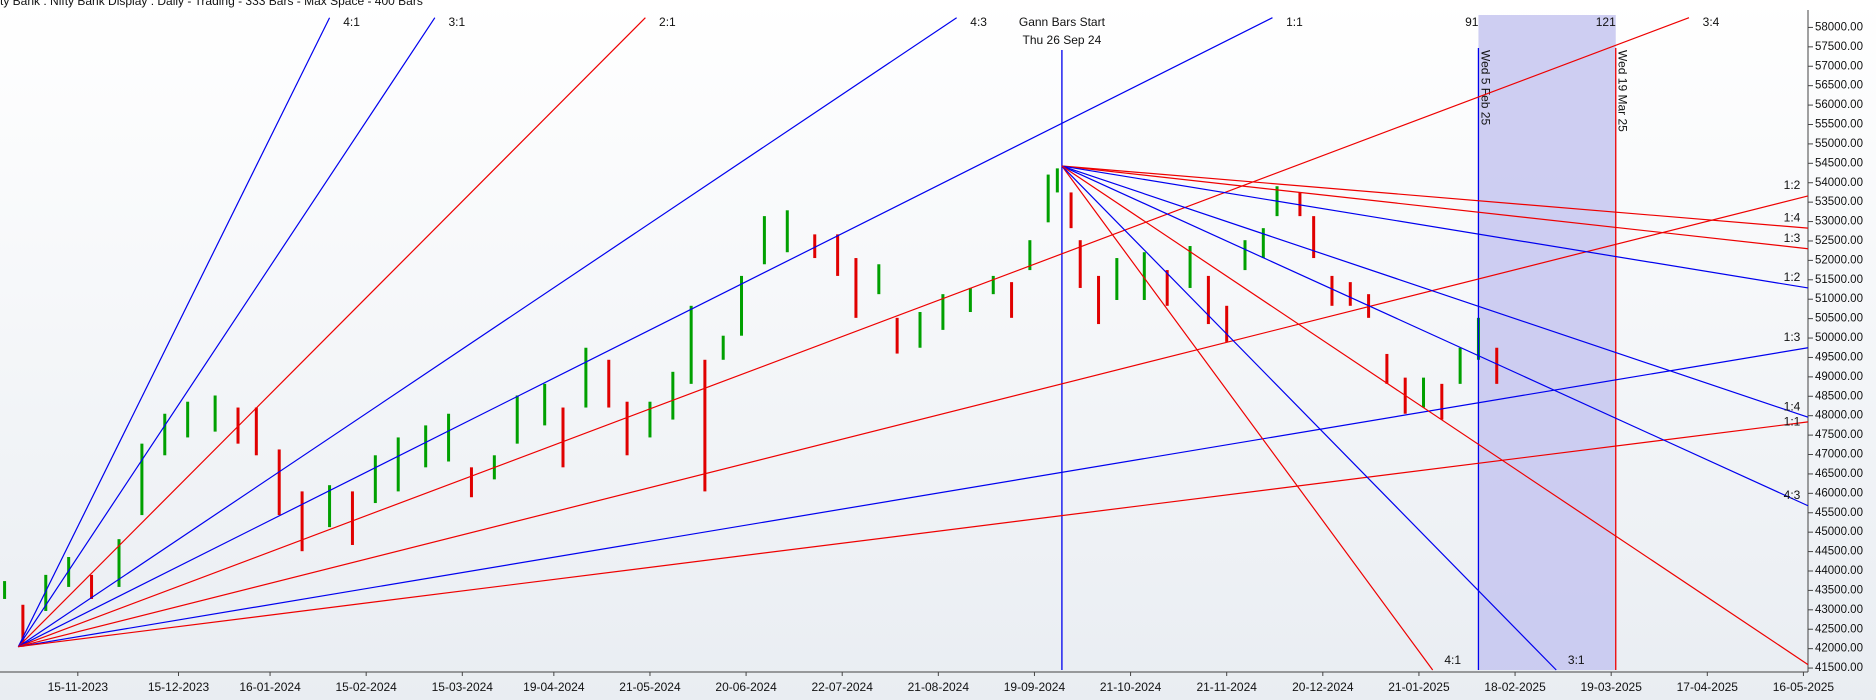  I want to click on x-tick-label: 21-10-2024, so click(1131, 687).